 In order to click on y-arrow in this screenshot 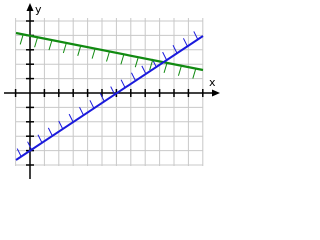, I will do `click(30, 7)`.